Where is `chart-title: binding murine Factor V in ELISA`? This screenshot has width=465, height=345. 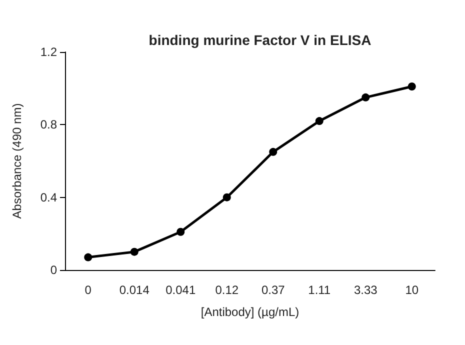
chart-title: binding murine Factor V in ELISA is located at coordinates (260, 40).